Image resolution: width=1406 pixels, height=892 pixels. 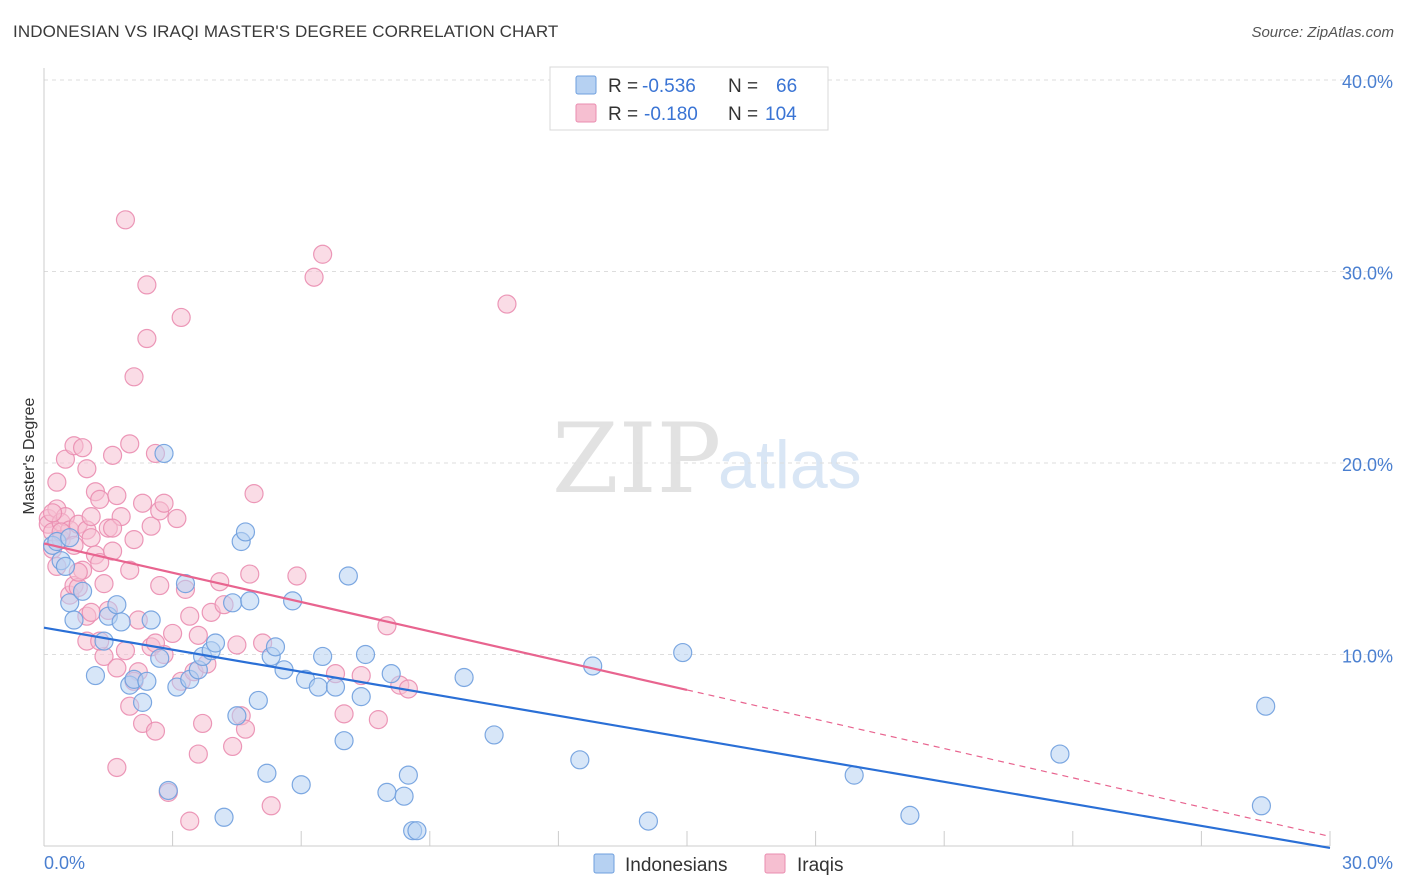 I want to click on y-tick-label-1: 20.0%, so click(x=1367, y=465).